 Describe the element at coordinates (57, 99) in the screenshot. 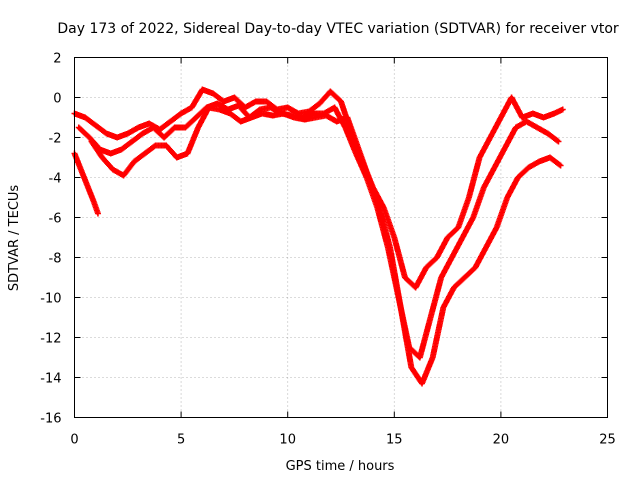

I see `y-tick-label: 0` at that location.